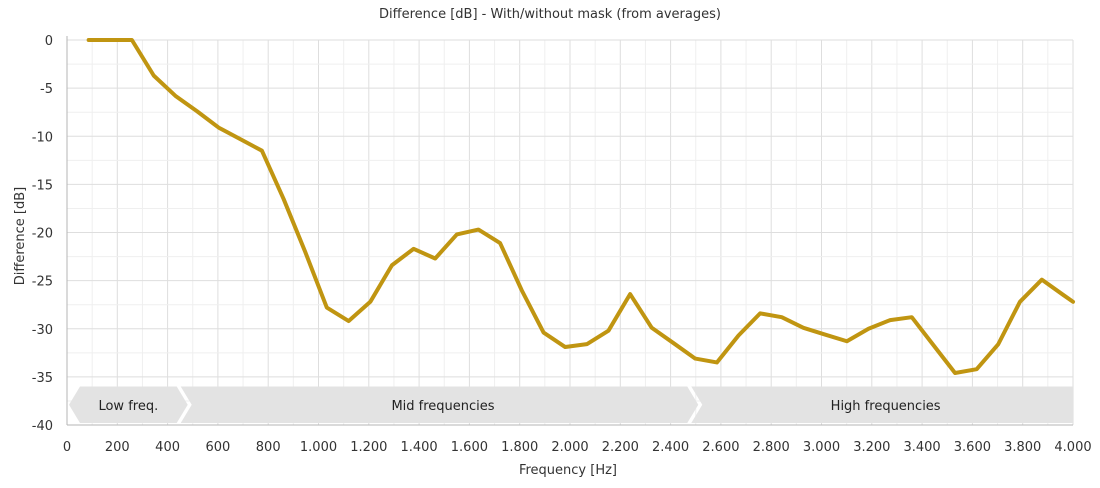 The width and height of the screenshot is (1100, 488). I want to click on y-tick-label: -30, so click(42, 330).